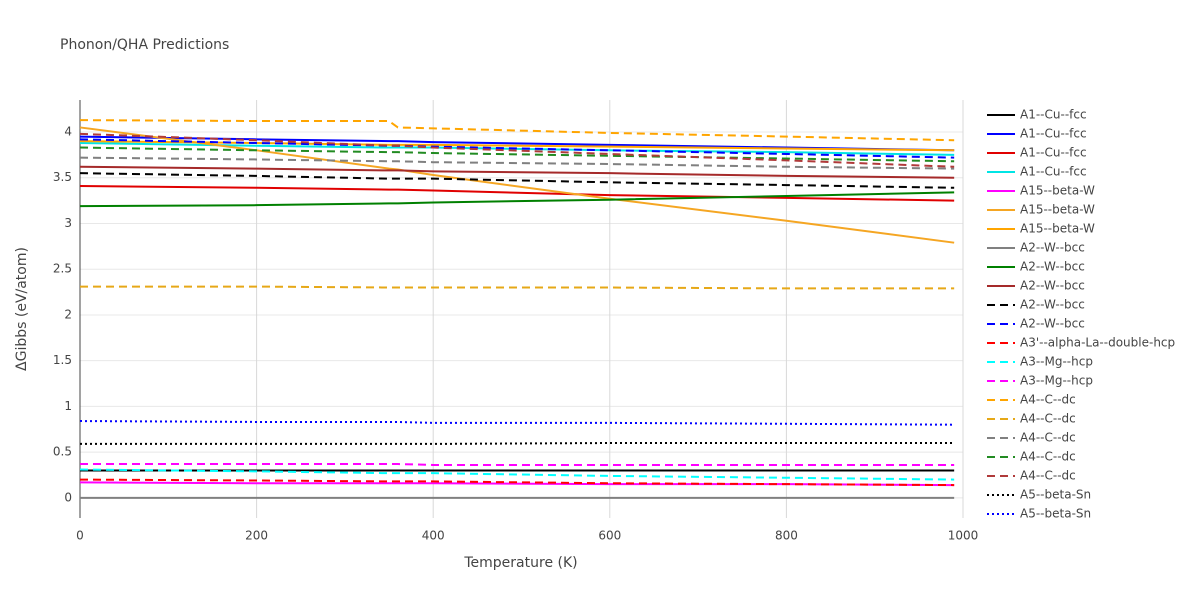 This screenshot has height=604, width=1200. Describe the element at coordinates (22, 309) in the screenshot. I see `y-axis-label: ΔGibbs (eV/atom)` at that location.